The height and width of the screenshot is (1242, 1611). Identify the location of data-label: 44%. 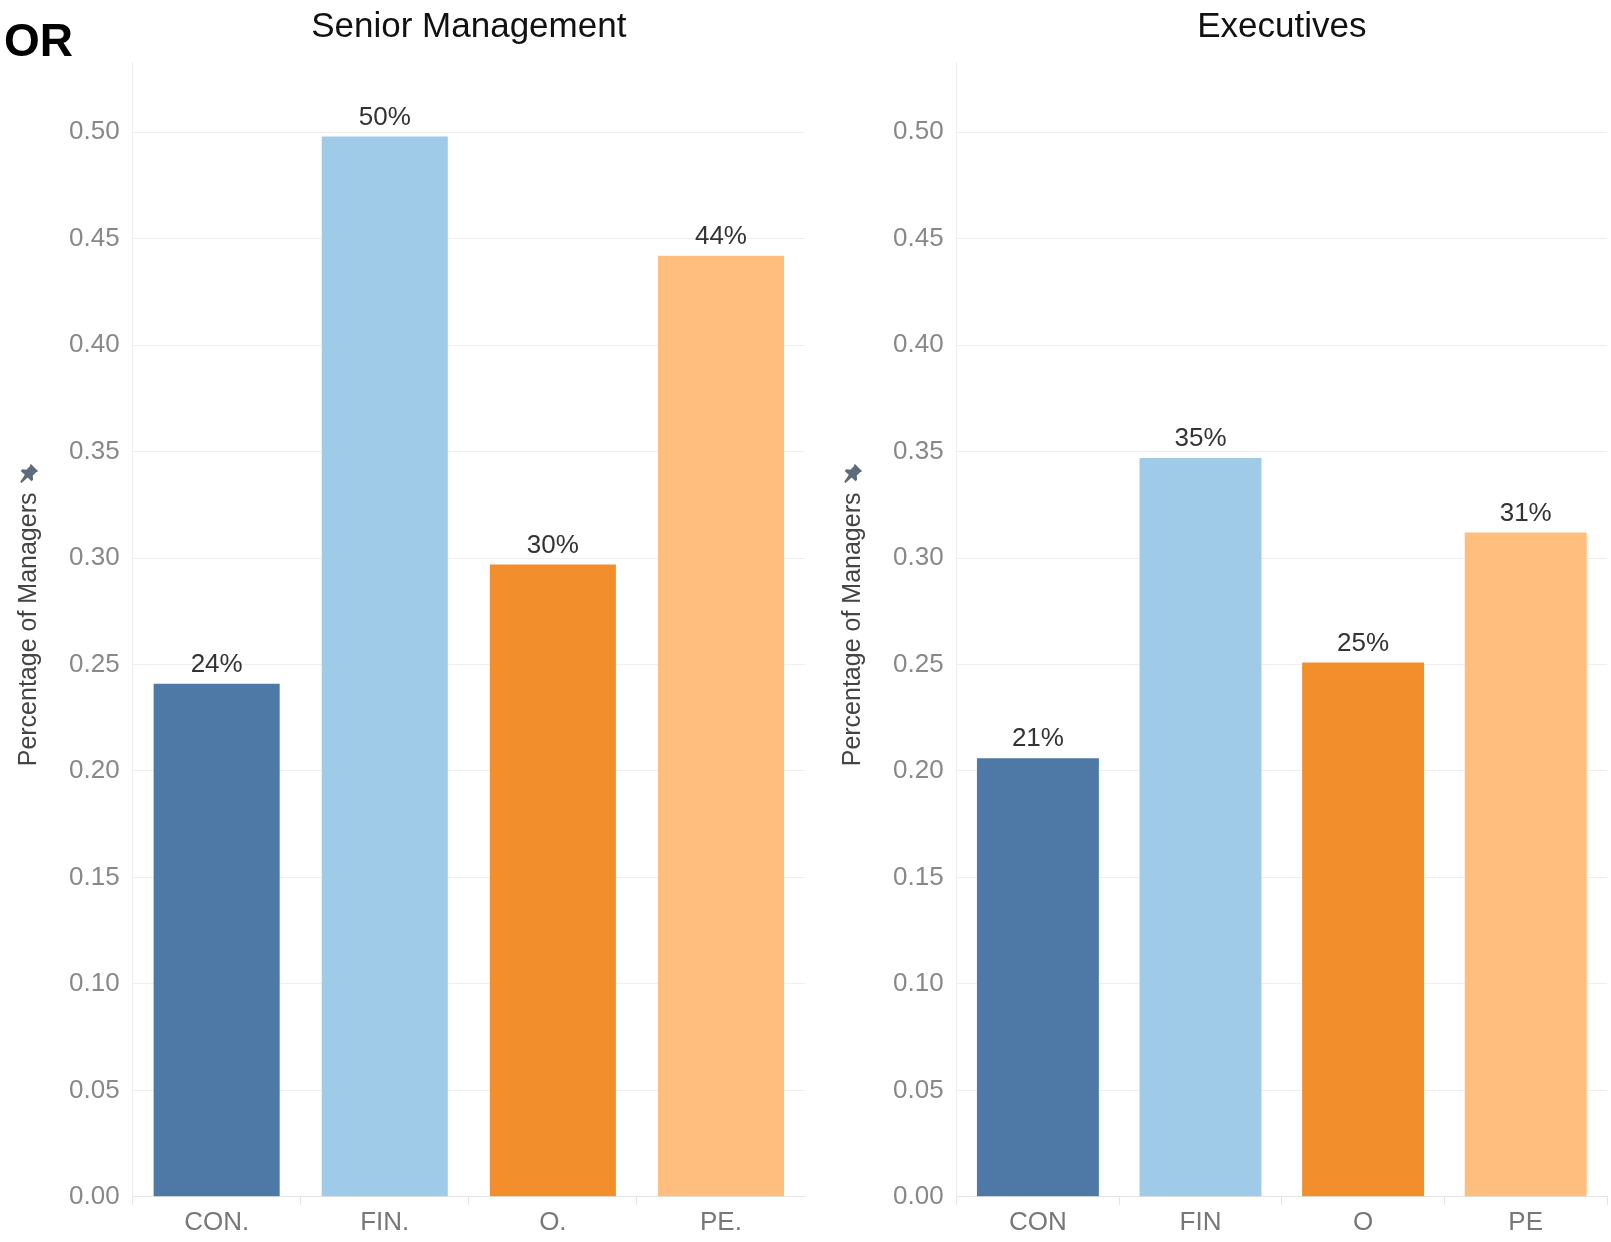
(720, 234).